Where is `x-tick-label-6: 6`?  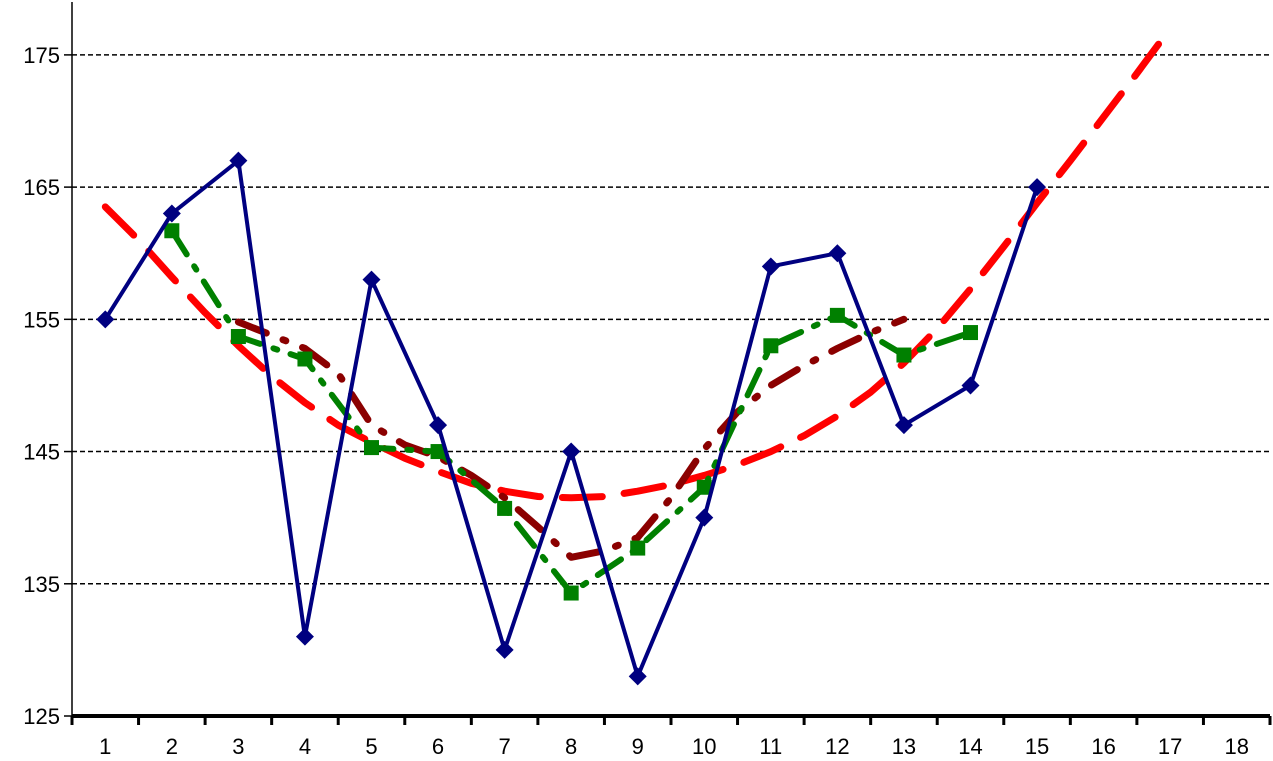
x-tick-label-6: 6 is located at coordinates (438, 746).